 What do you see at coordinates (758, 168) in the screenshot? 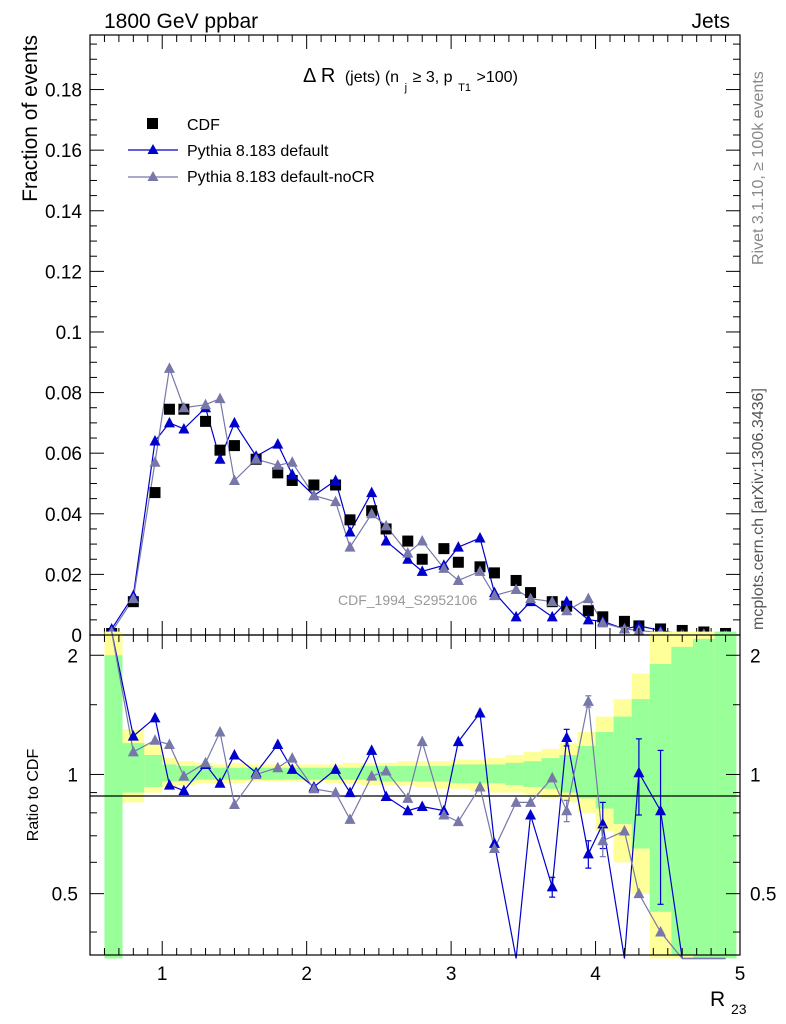
I see `rivet-label: Rivet 3.1.10, ≥ 100k events` at bounding box center [758, 168].